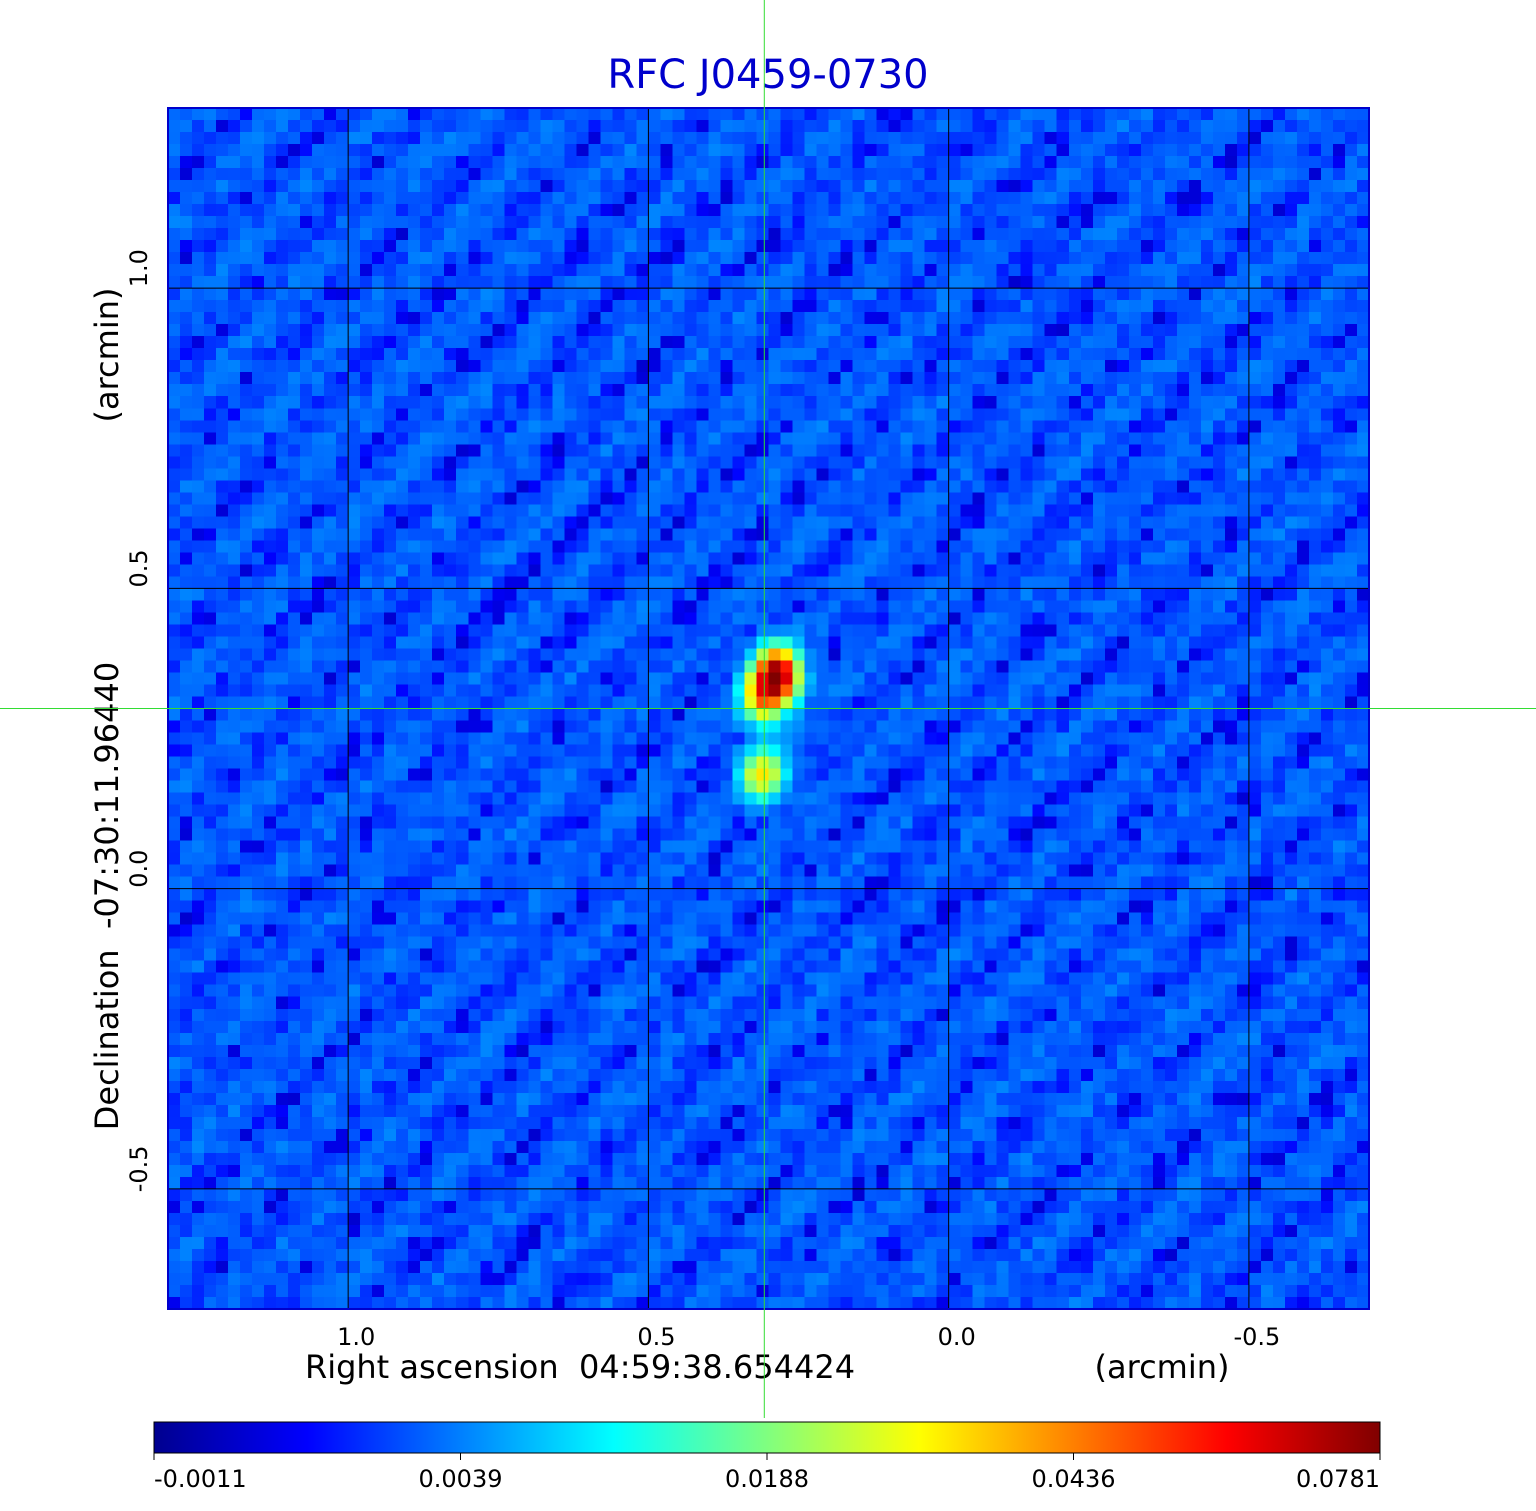 This screenshot has width=1536, height=1511. I want to click on colorbar-tick-label: 0.0436, so click(1074, 1479).